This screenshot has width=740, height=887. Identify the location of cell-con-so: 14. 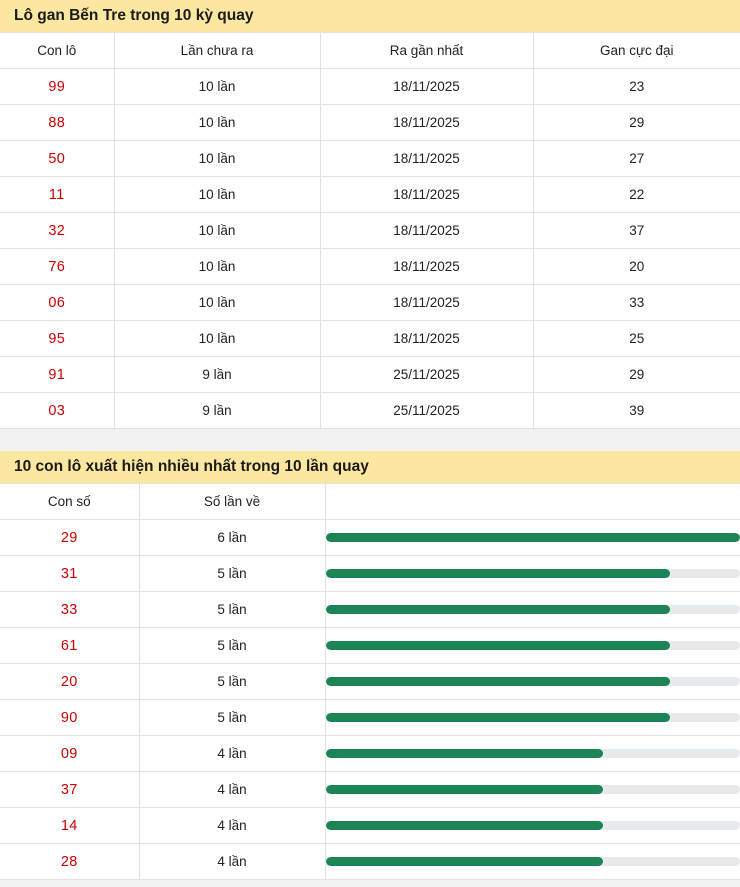
(70, 825).